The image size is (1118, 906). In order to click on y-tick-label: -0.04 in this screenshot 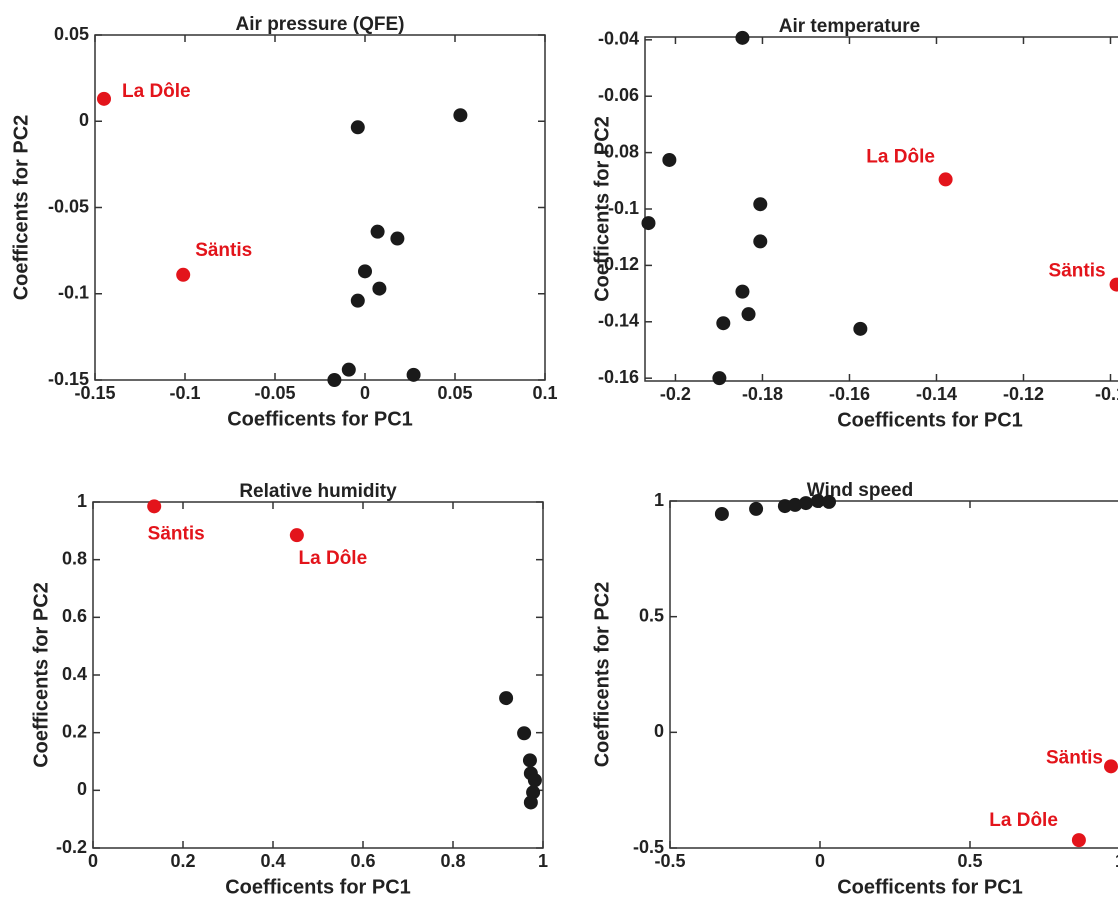, I will do `click(618, 39)`.